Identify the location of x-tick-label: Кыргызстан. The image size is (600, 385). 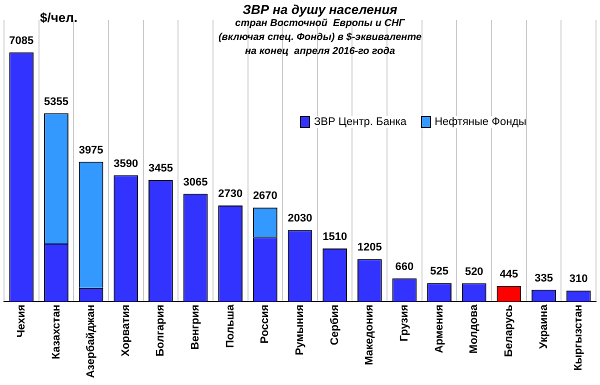
(578, 337).